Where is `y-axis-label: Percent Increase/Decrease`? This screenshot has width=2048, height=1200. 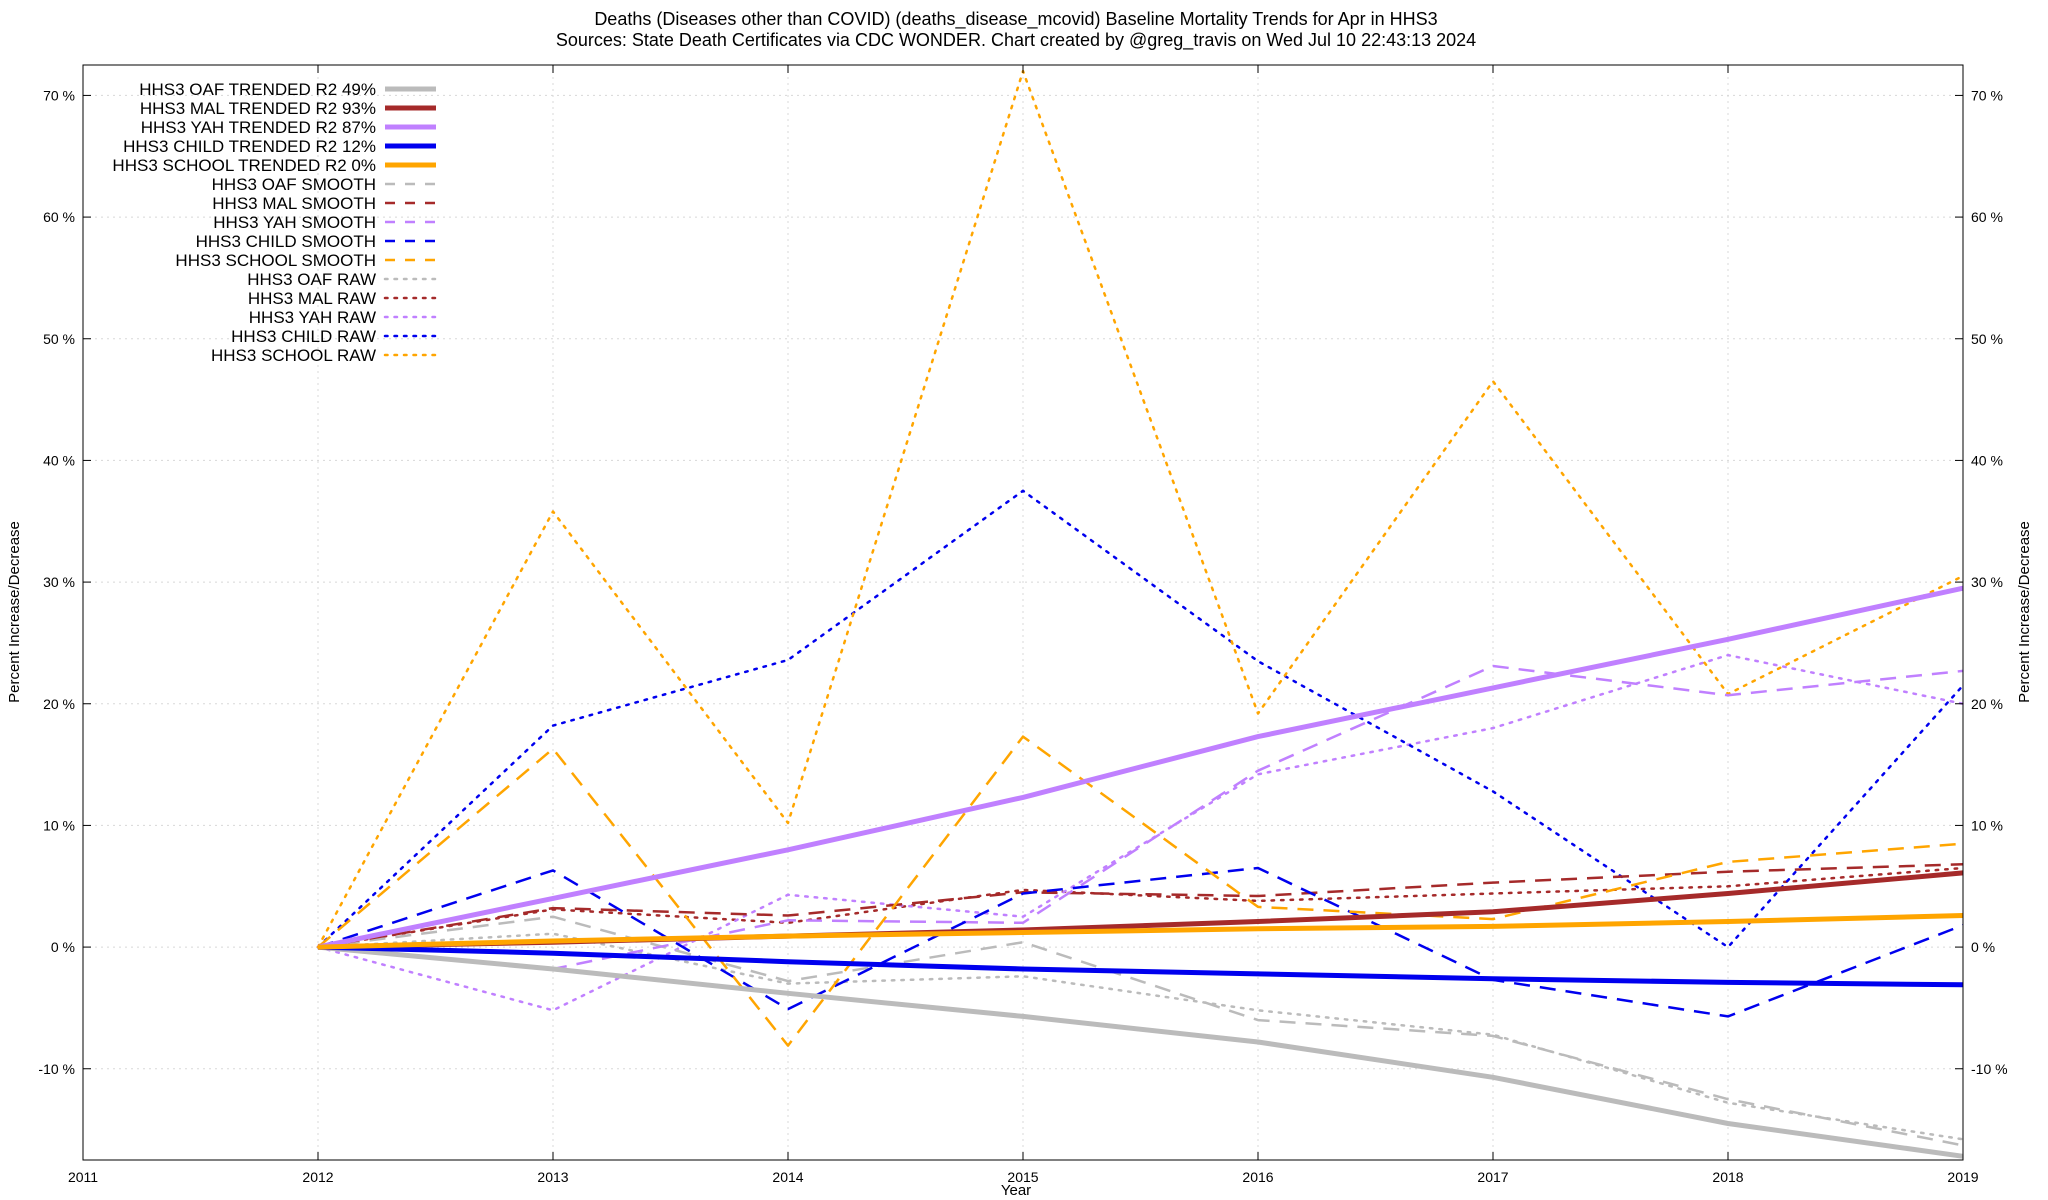 y-axis-label: Percent Increase/Decrease is located at coordinates (14, 612).